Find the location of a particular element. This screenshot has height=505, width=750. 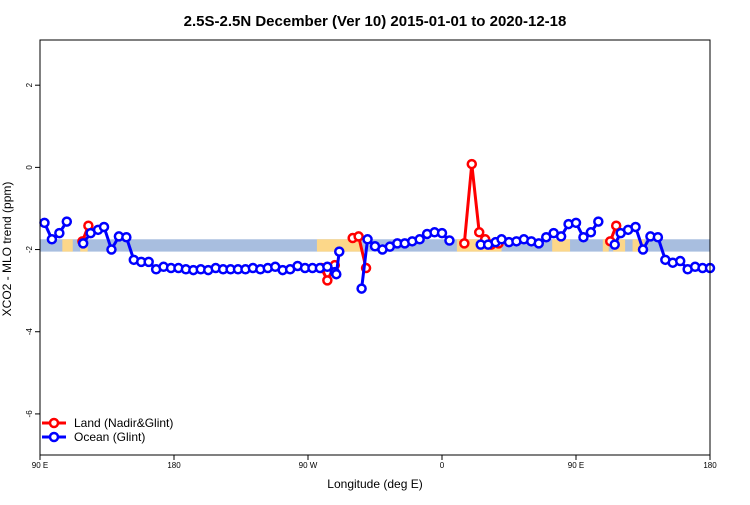

x-tick-label-3: 0 is located at coordinates (442, 465).